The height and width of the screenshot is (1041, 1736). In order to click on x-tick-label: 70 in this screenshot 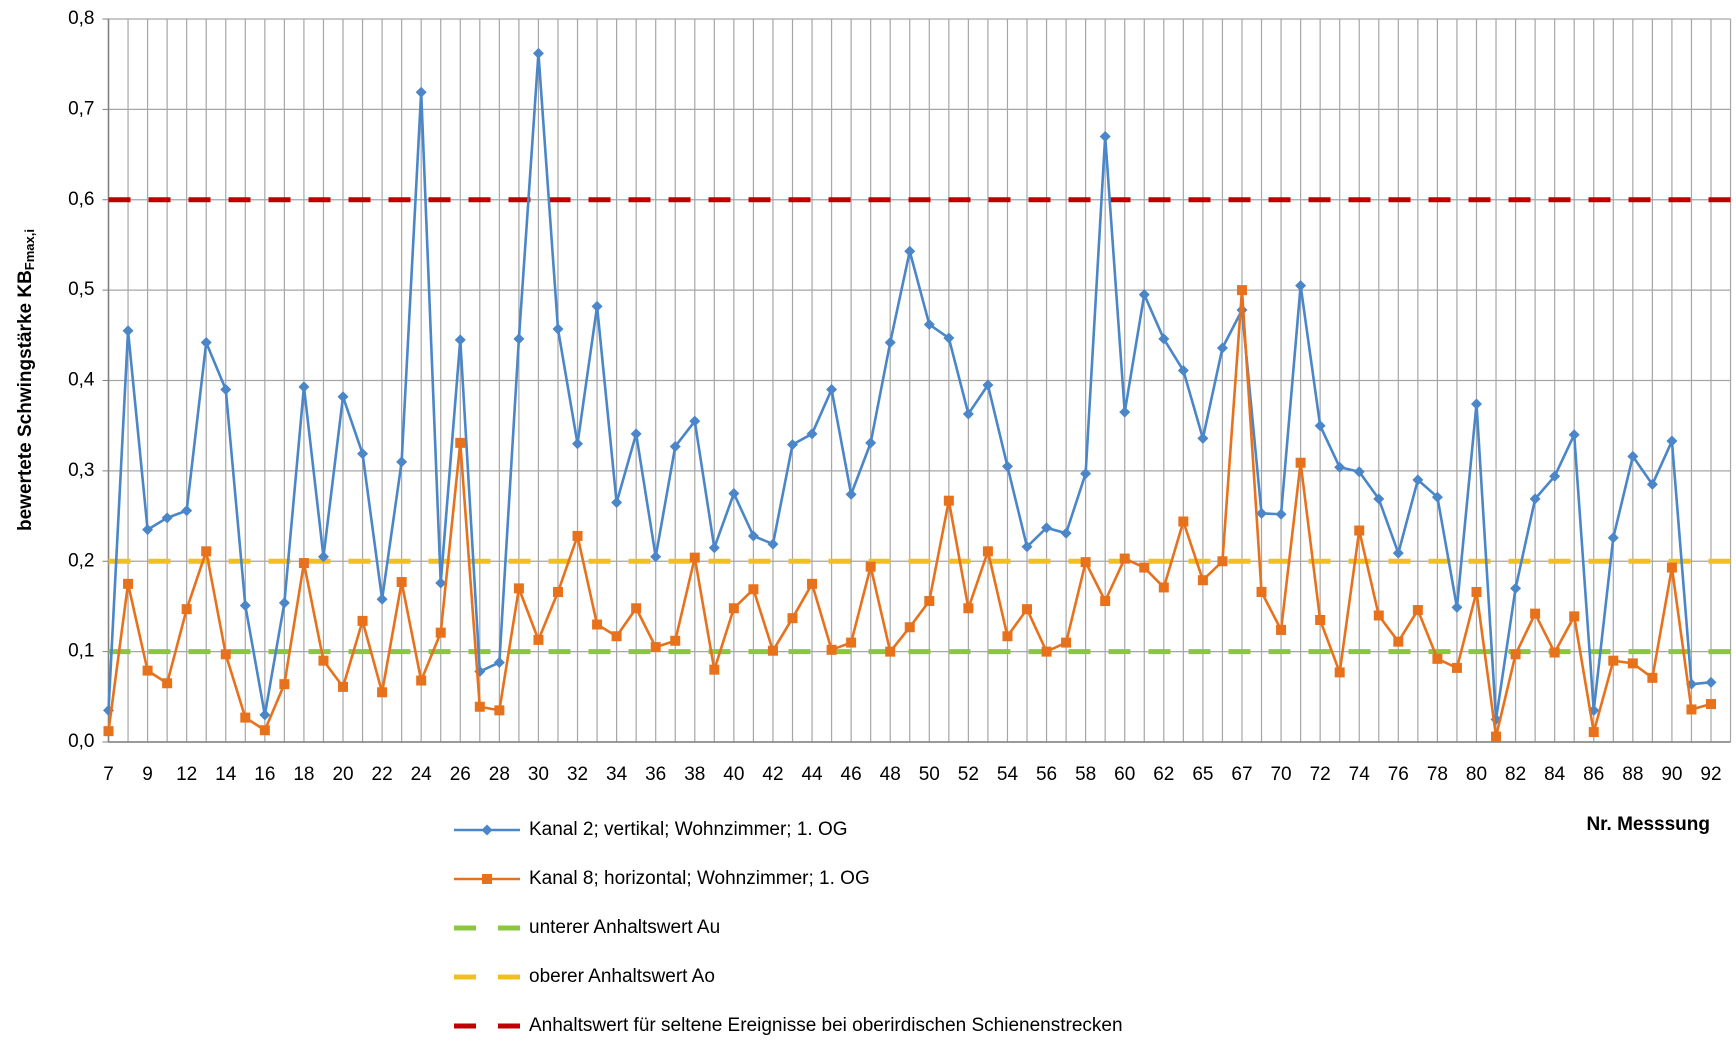, I will do `click(1280, 774)`.